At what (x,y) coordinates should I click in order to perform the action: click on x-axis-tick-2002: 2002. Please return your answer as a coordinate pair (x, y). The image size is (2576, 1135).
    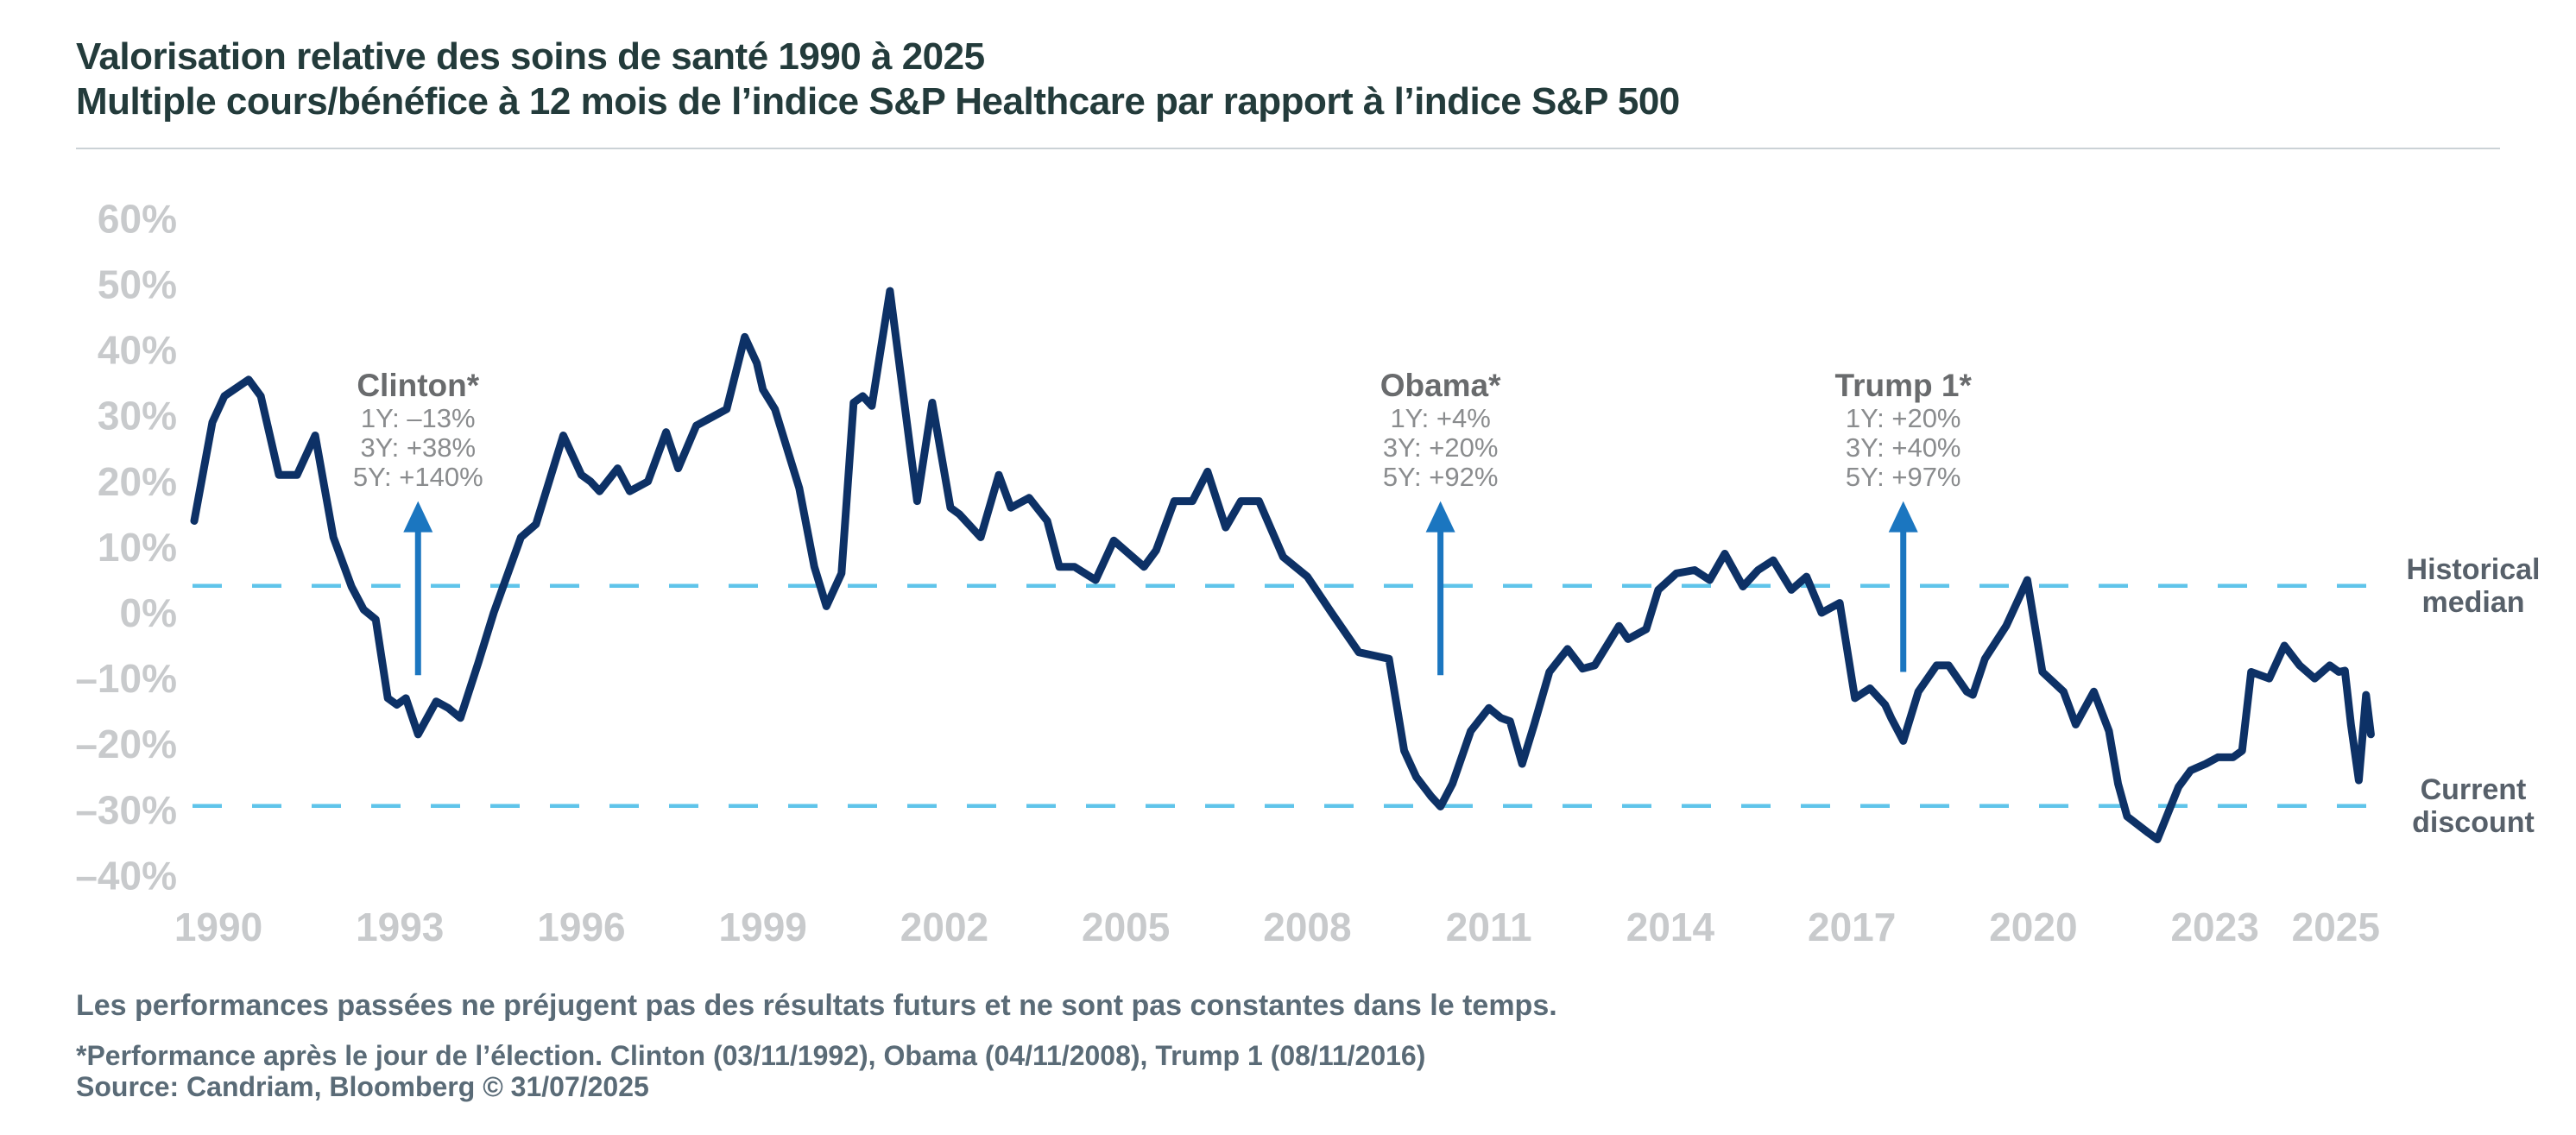
    Looking at the image, I should click on (944, 927).